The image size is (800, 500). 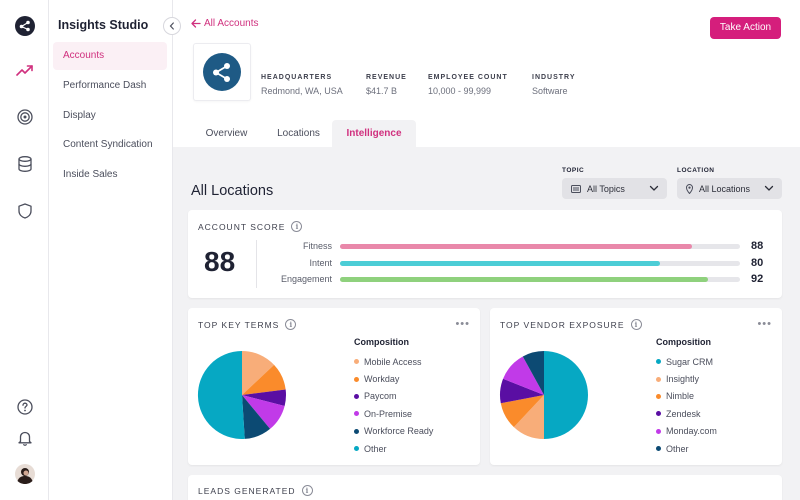 I want to click on legend-item: Workday, so click(x=393, y=378).